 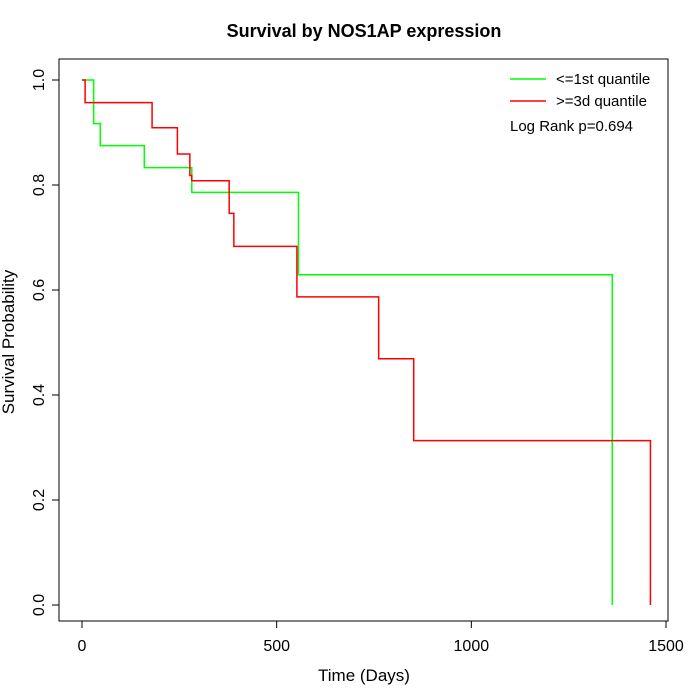 What do you see at coordinates (580, 90) in the screenshot?
I see `legend: <=1st quantile >=3d quantile` at bounding box center [580, 90].